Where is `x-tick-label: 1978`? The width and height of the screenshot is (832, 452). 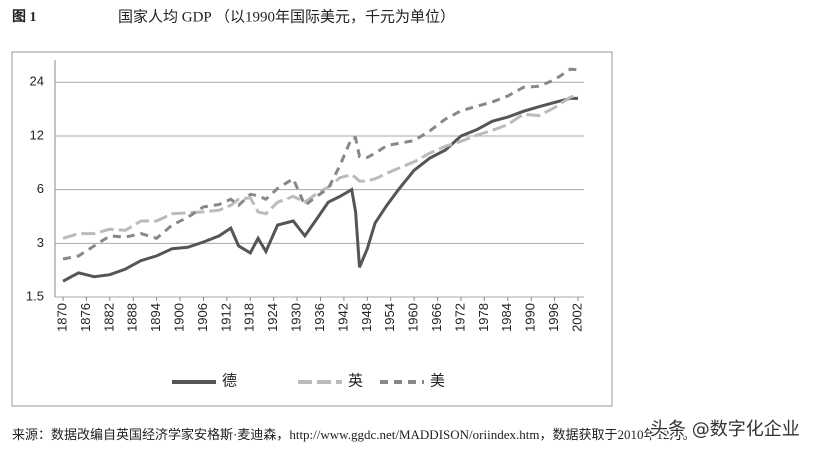
x-tick-label: 1978 is located at coordinates (483, 317).